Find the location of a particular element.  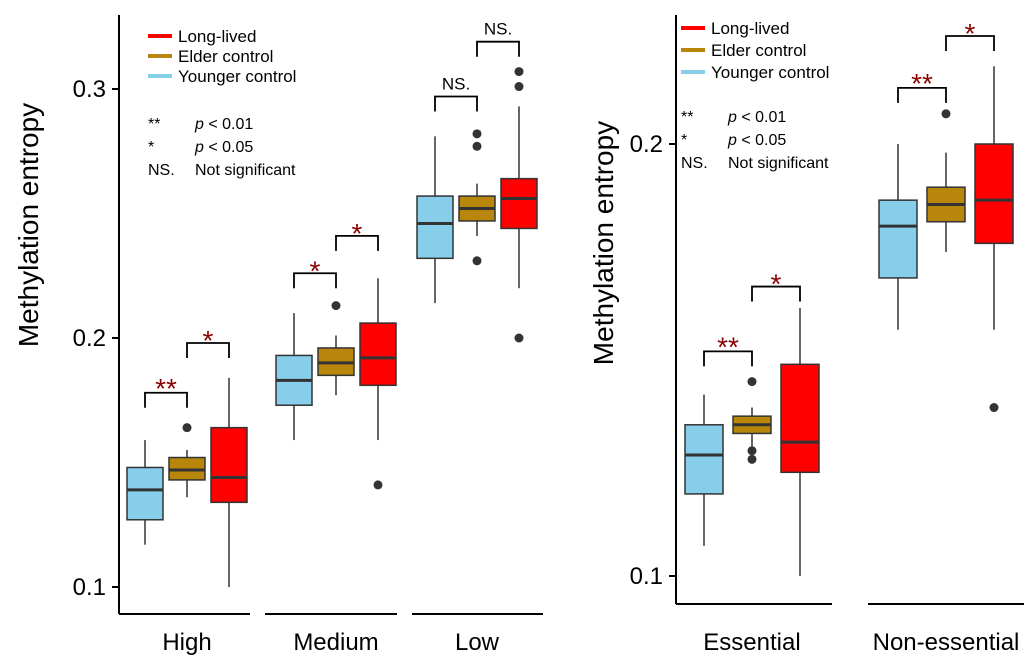

x-group-label: Essential is located at coordinates (751, 642).